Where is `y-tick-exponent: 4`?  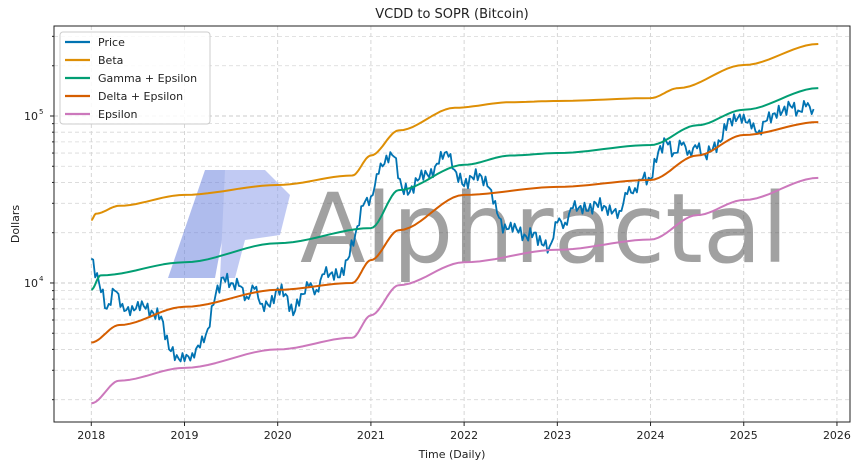 y-tick-exponent: 4 is located at coordinates (41, 279).